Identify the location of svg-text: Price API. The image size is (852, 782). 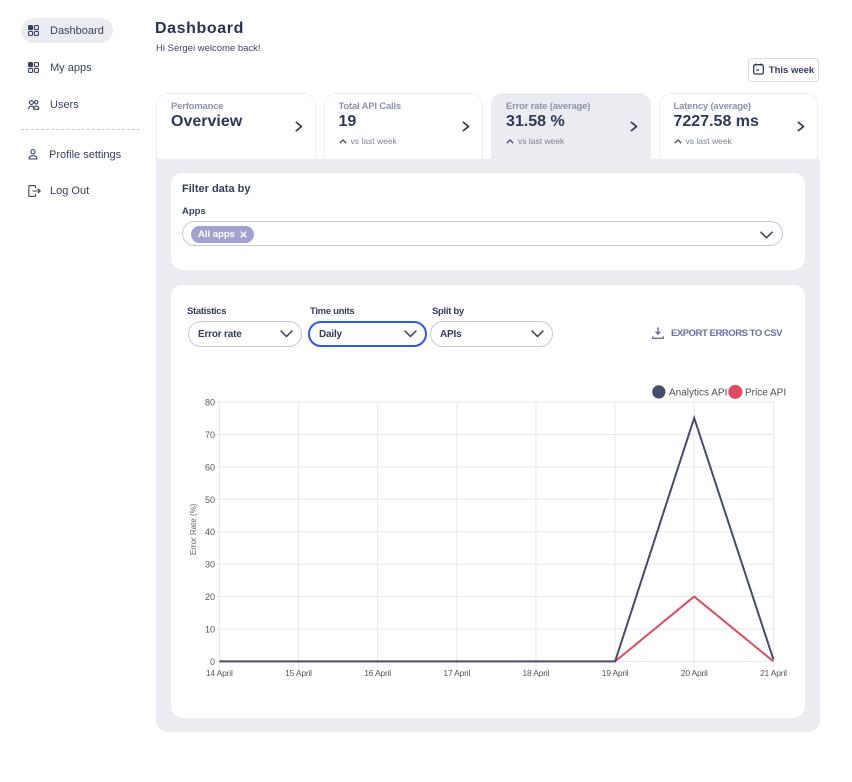
(765, 393).